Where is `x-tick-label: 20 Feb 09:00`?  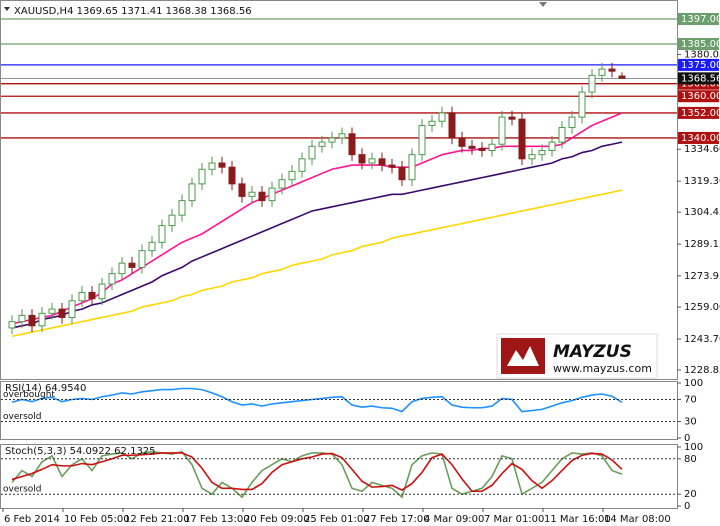
x-tick-label: 20 Feb 09:00 is located at coordinates (277, 519).